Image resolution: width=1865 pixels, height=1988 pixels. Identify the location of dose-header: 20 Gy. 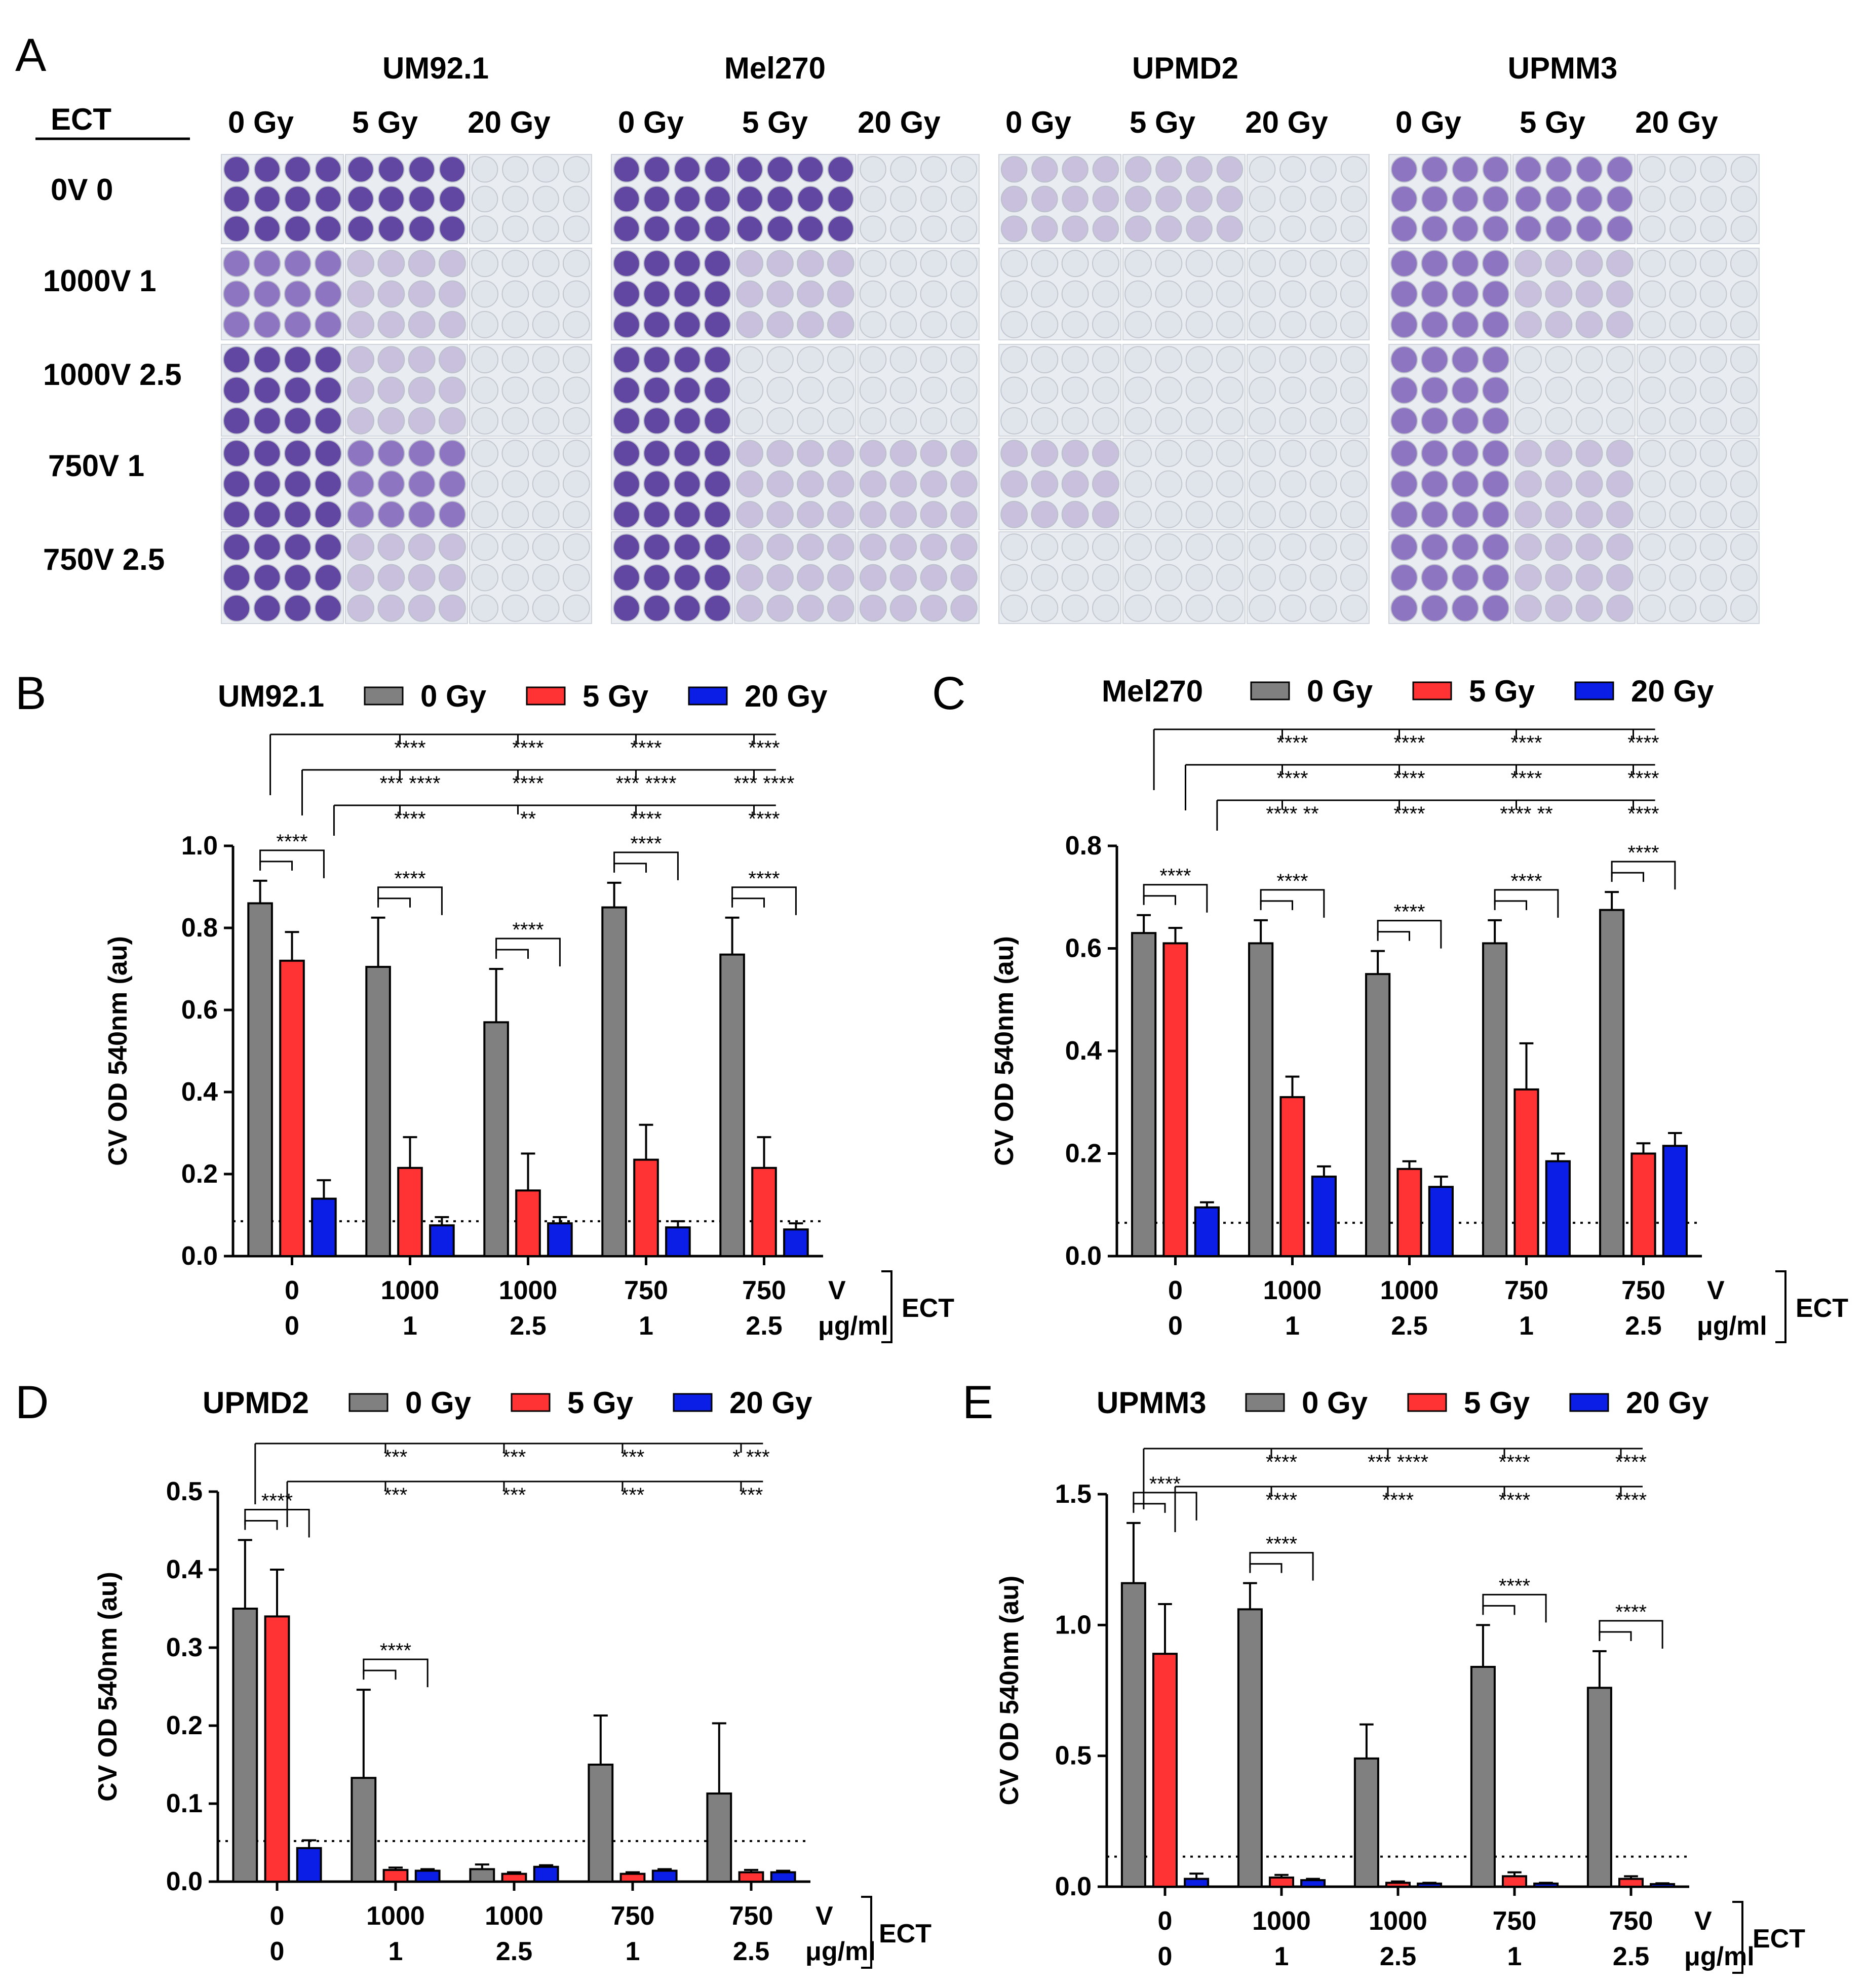
(1676, 122).